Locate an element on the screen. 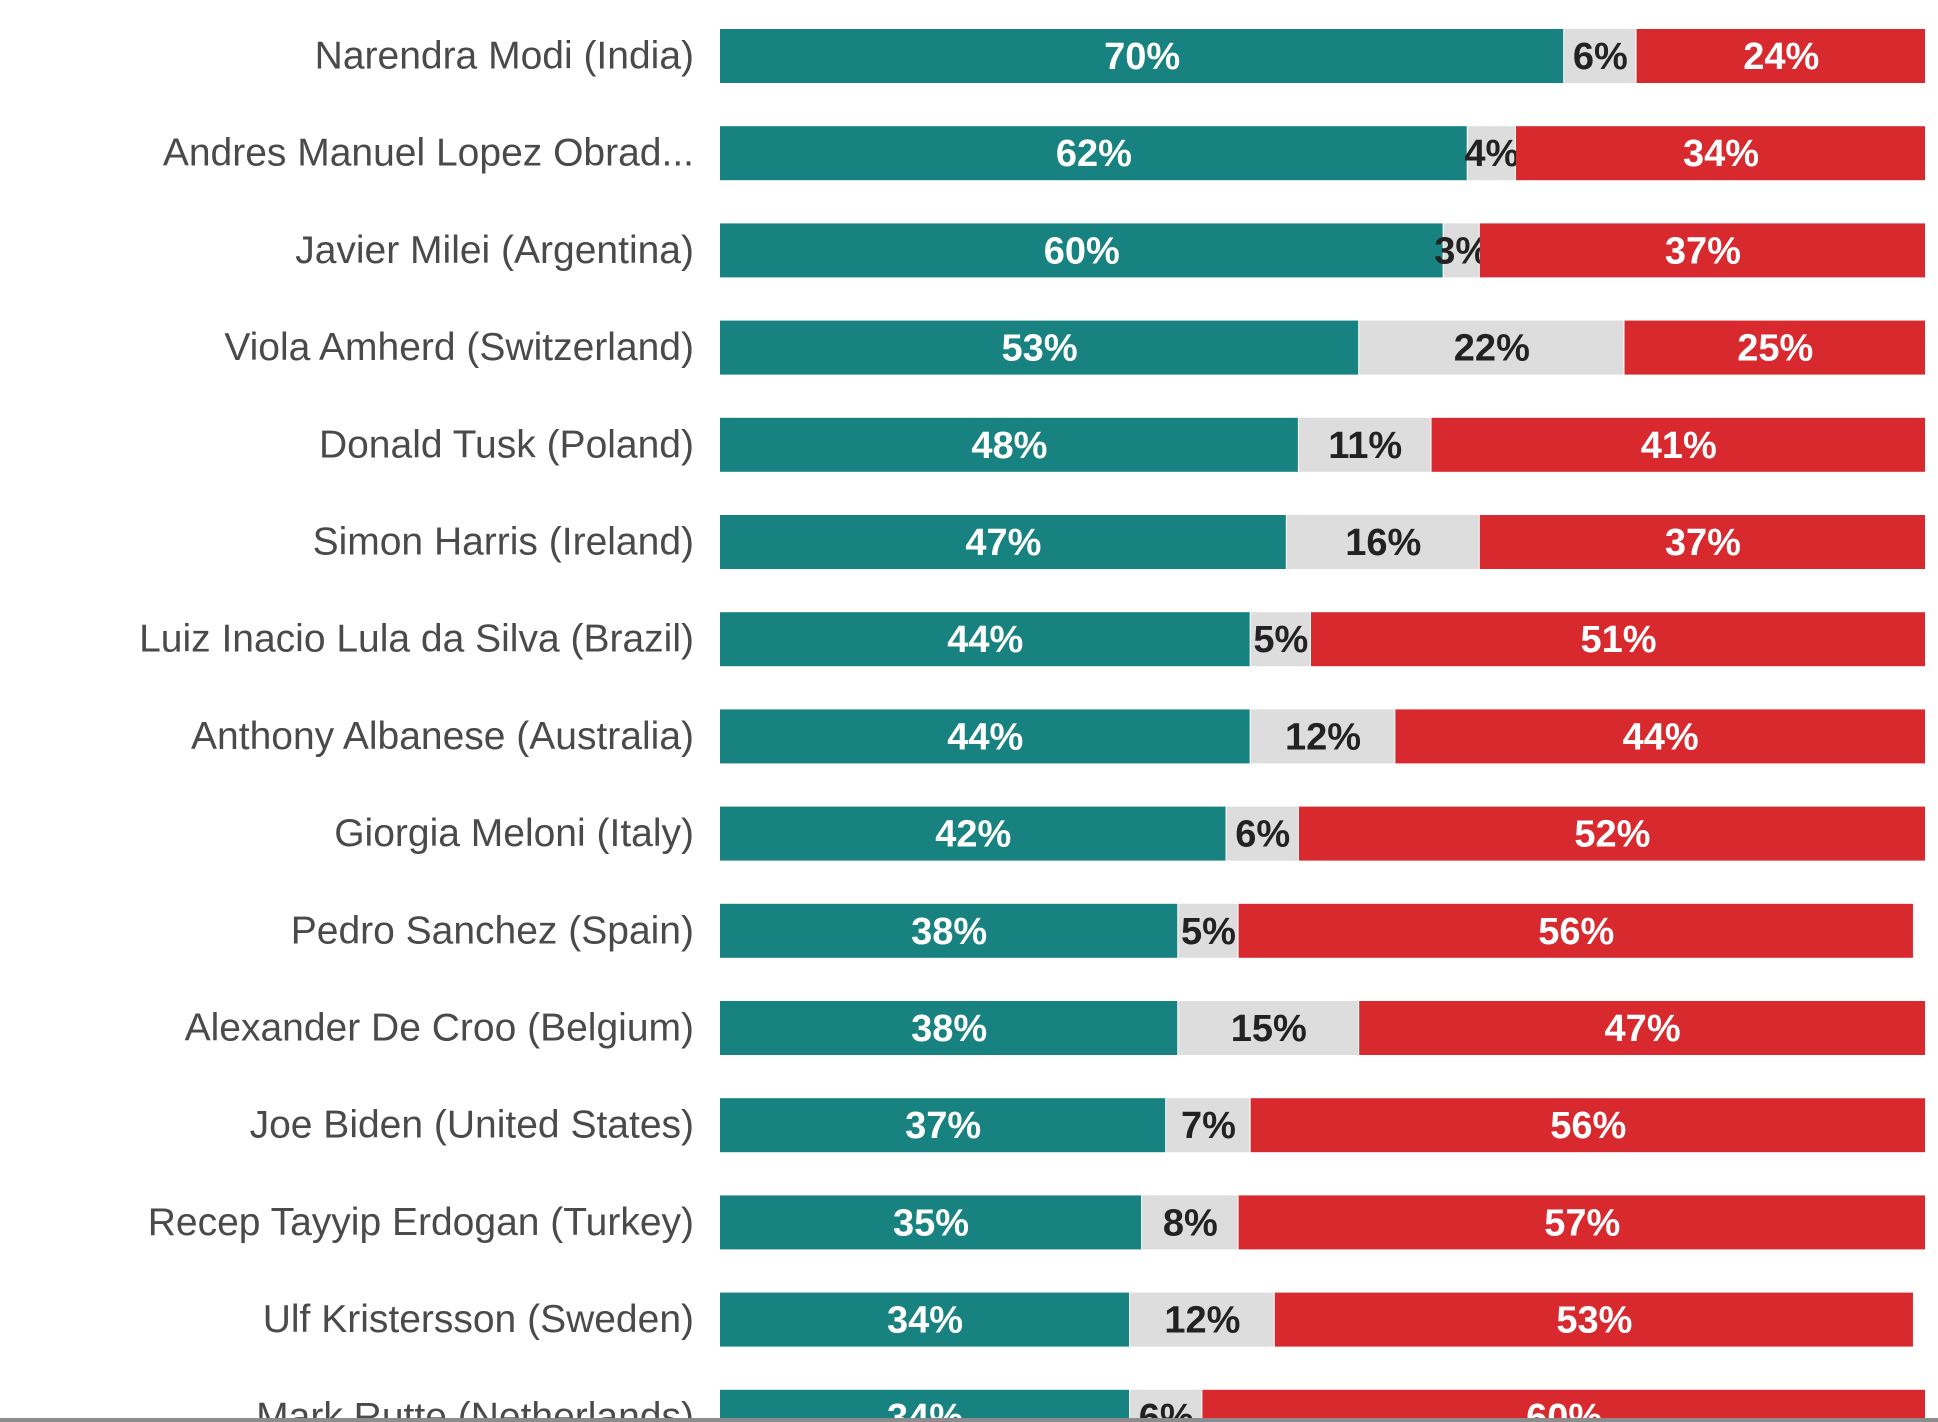  data-label-disapprove: 47% is located at coordinates (1643, 1029).